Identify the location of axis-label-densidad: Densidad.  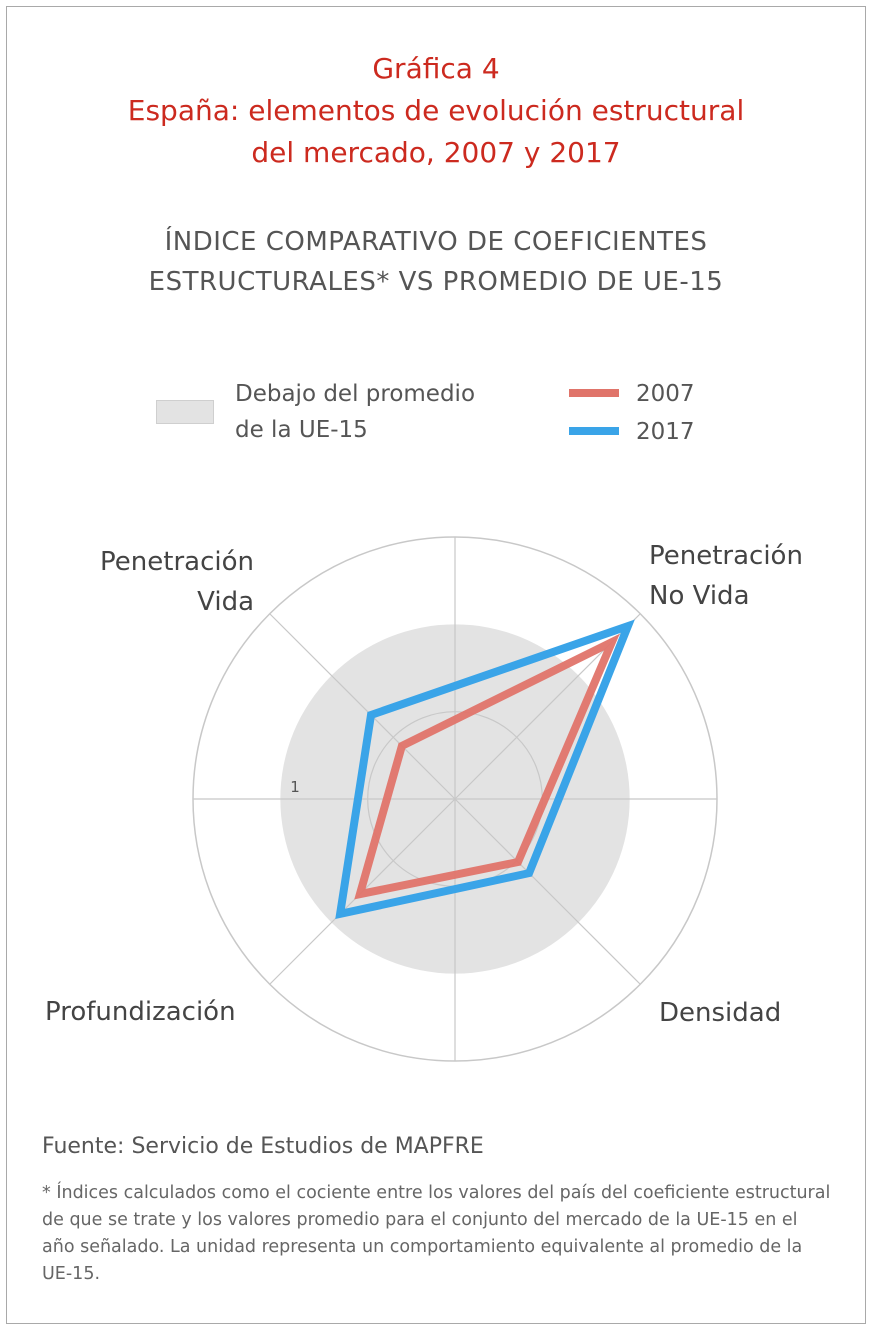
(720, 1013).